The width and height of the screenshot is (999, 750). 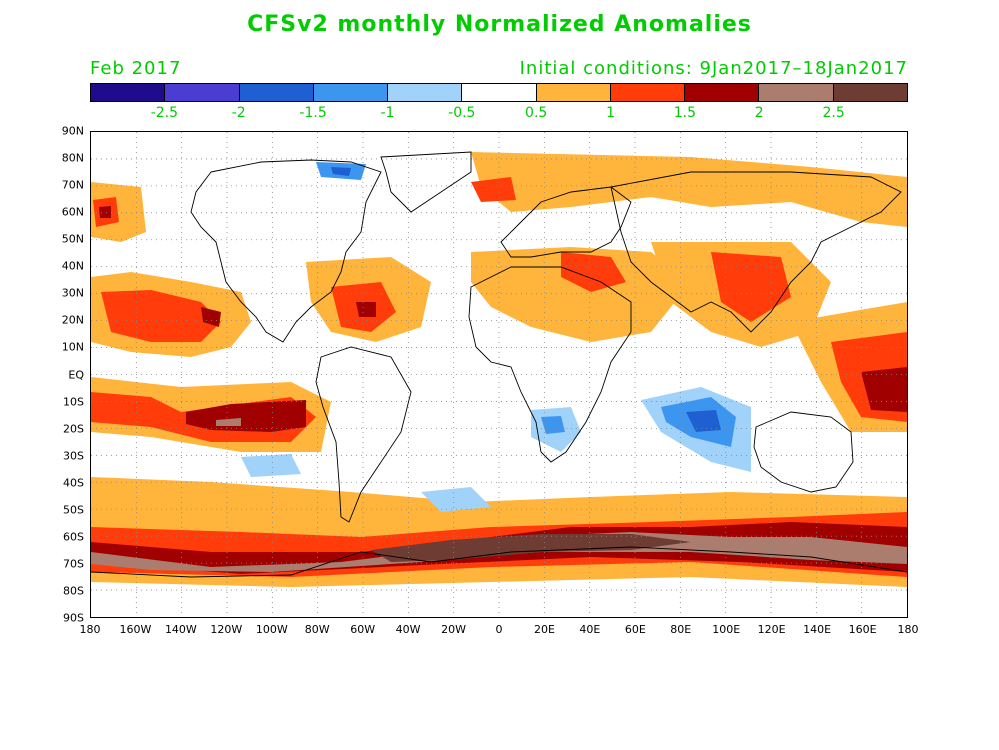 What do you see at coordinates (73, 429) in the screenshot?
I see `latitude-label: 20S` at bounding box center [73, 429].